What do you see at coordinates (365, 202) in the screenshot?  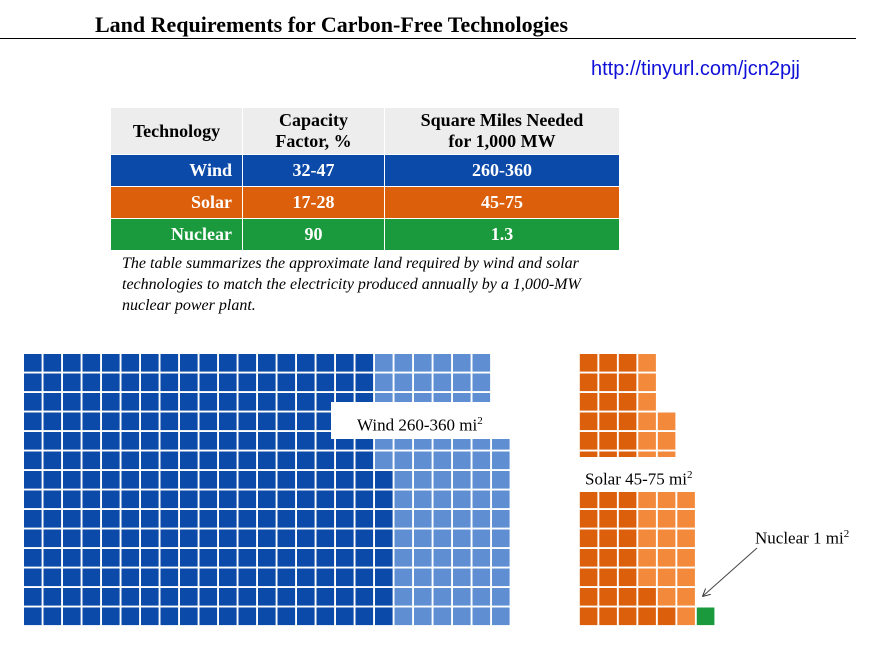 I see `table-row-solar: Solar 17-28 45-75` at bounding box center [365, 202].